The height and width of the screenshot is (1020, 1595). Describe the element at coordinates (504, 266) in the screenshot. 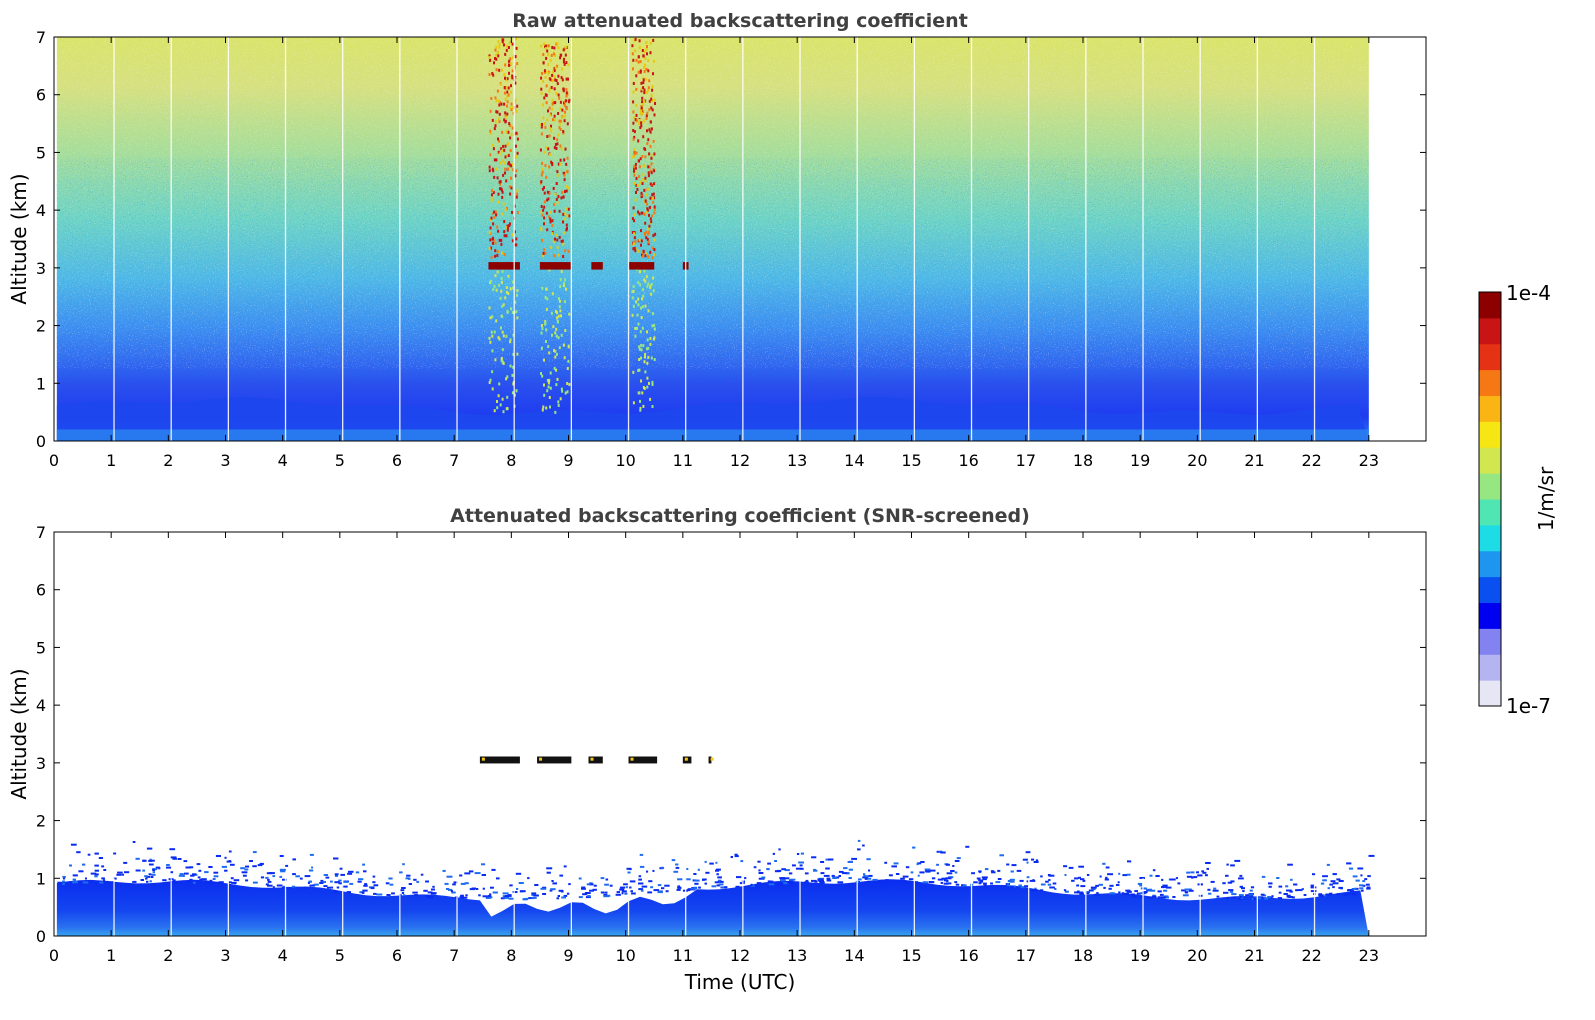

I see `raw-cloud-segment` at that location.